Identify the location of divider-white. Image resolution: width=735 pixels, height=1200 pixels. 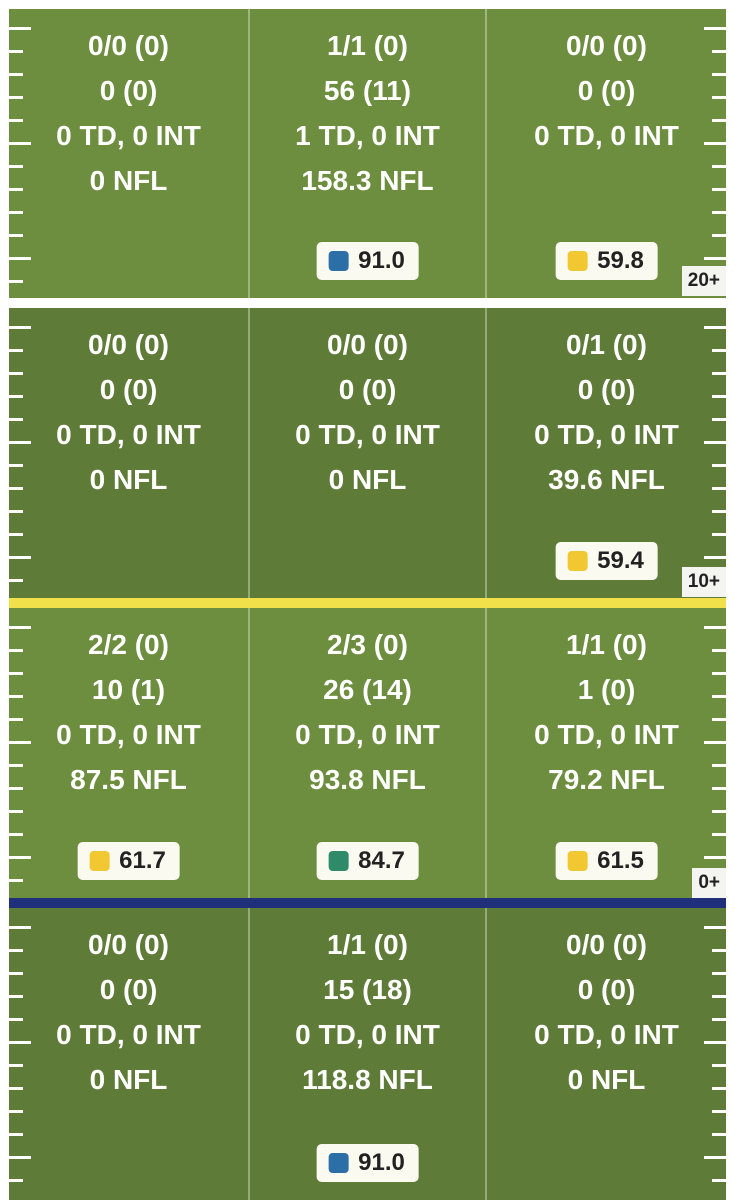
(367, 303).